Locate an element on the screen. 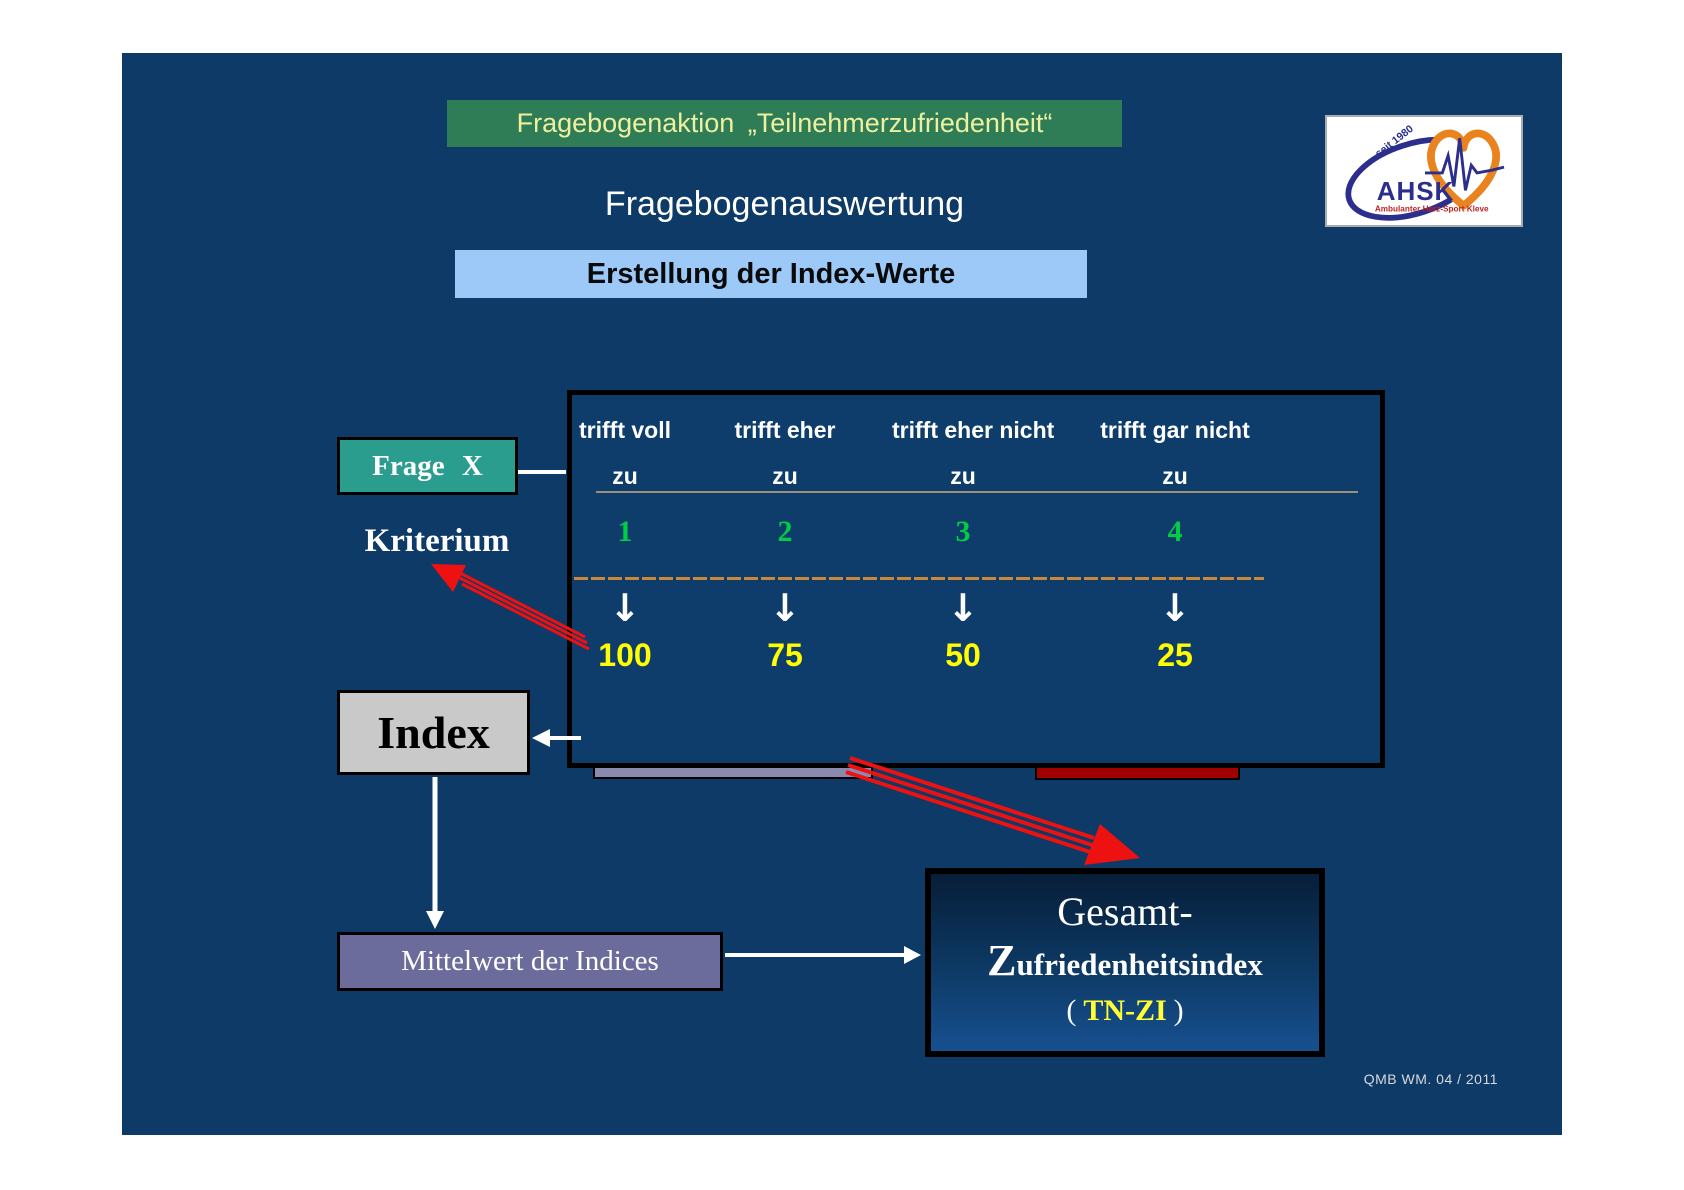 The height and width of the screenshot is (1190, 1684). mittelwert-to-gesamt-arrowhead is located at coordinates (912, 955).